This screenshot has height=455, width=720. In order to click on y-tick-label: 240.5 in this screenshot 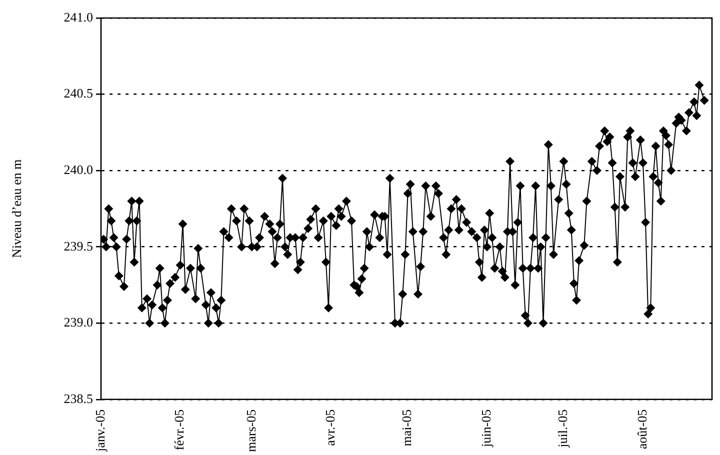, I will do `click(78, 93)`.